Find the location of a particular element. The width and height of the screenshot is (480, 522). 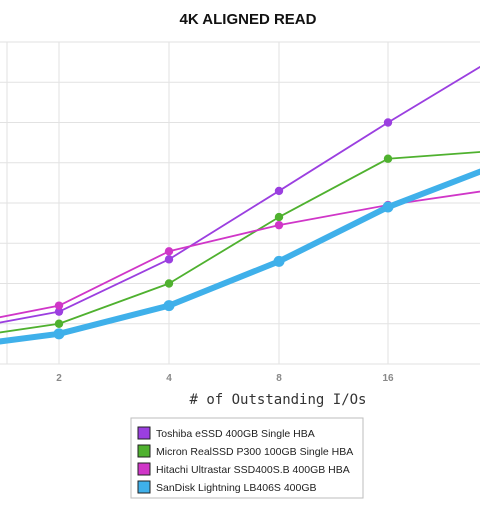

legend-label: Toshiba eSSD 400GB Single HBA is located at coordinates (235, 434).